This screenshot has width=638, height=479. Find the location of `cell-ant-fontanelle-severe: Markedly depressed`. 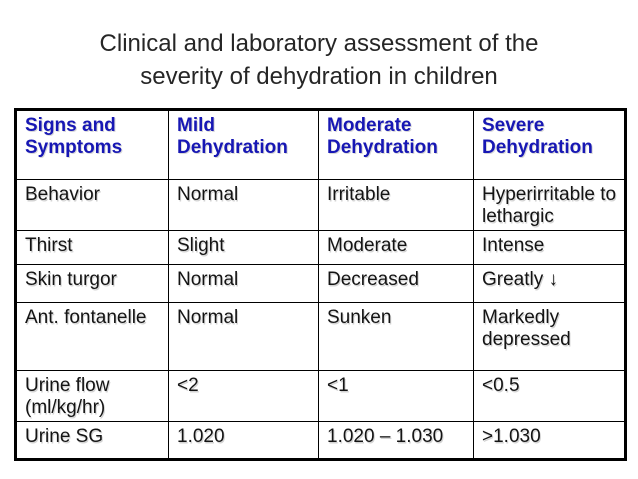

cell-ant-fontanelle-severe: Markedly depressed is located at coordinates (549, 336).